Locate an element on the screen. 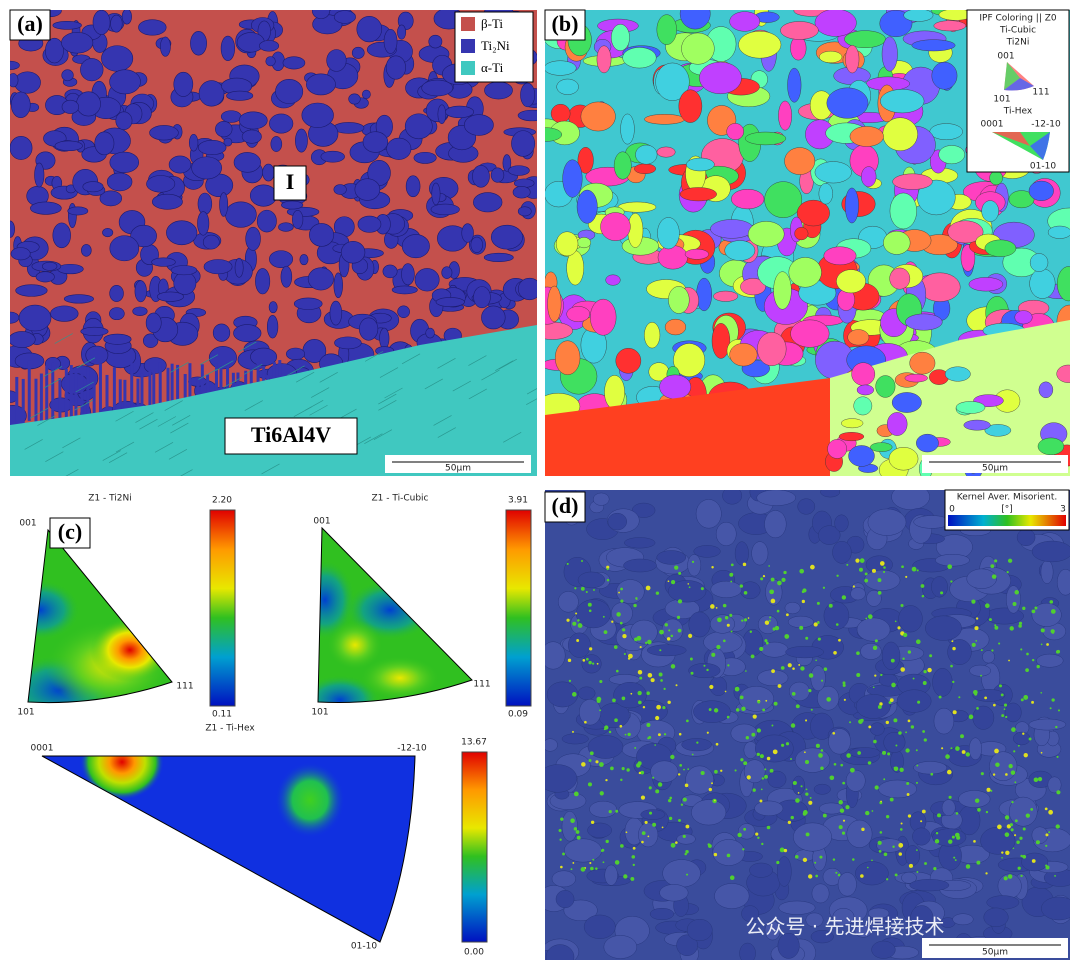 Image resolution: width=1080 pixels, height=968 pixels. dendrite-column is located at coordinates (160, 392).